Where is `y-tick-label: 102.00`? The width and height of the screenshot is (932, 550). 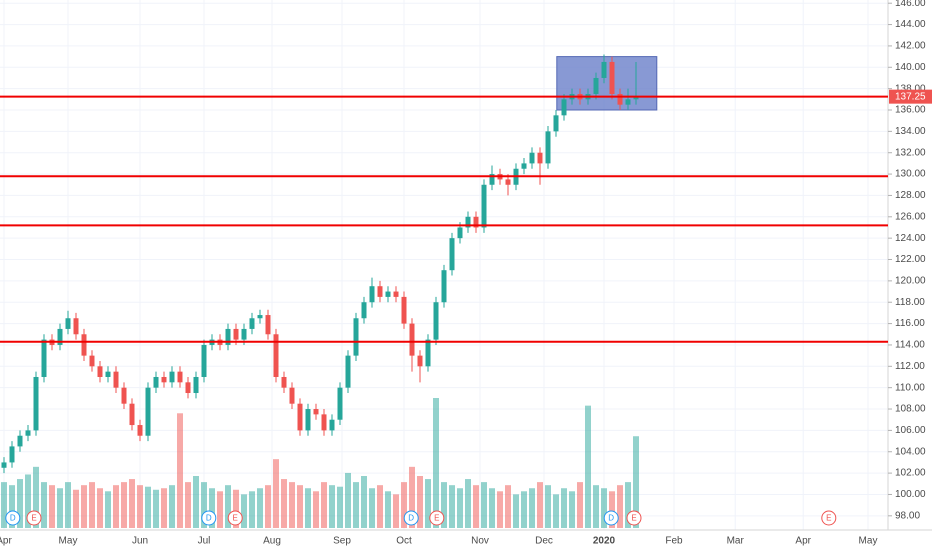
y-tick-label: 102.00 is located at coordinates (910, 473).